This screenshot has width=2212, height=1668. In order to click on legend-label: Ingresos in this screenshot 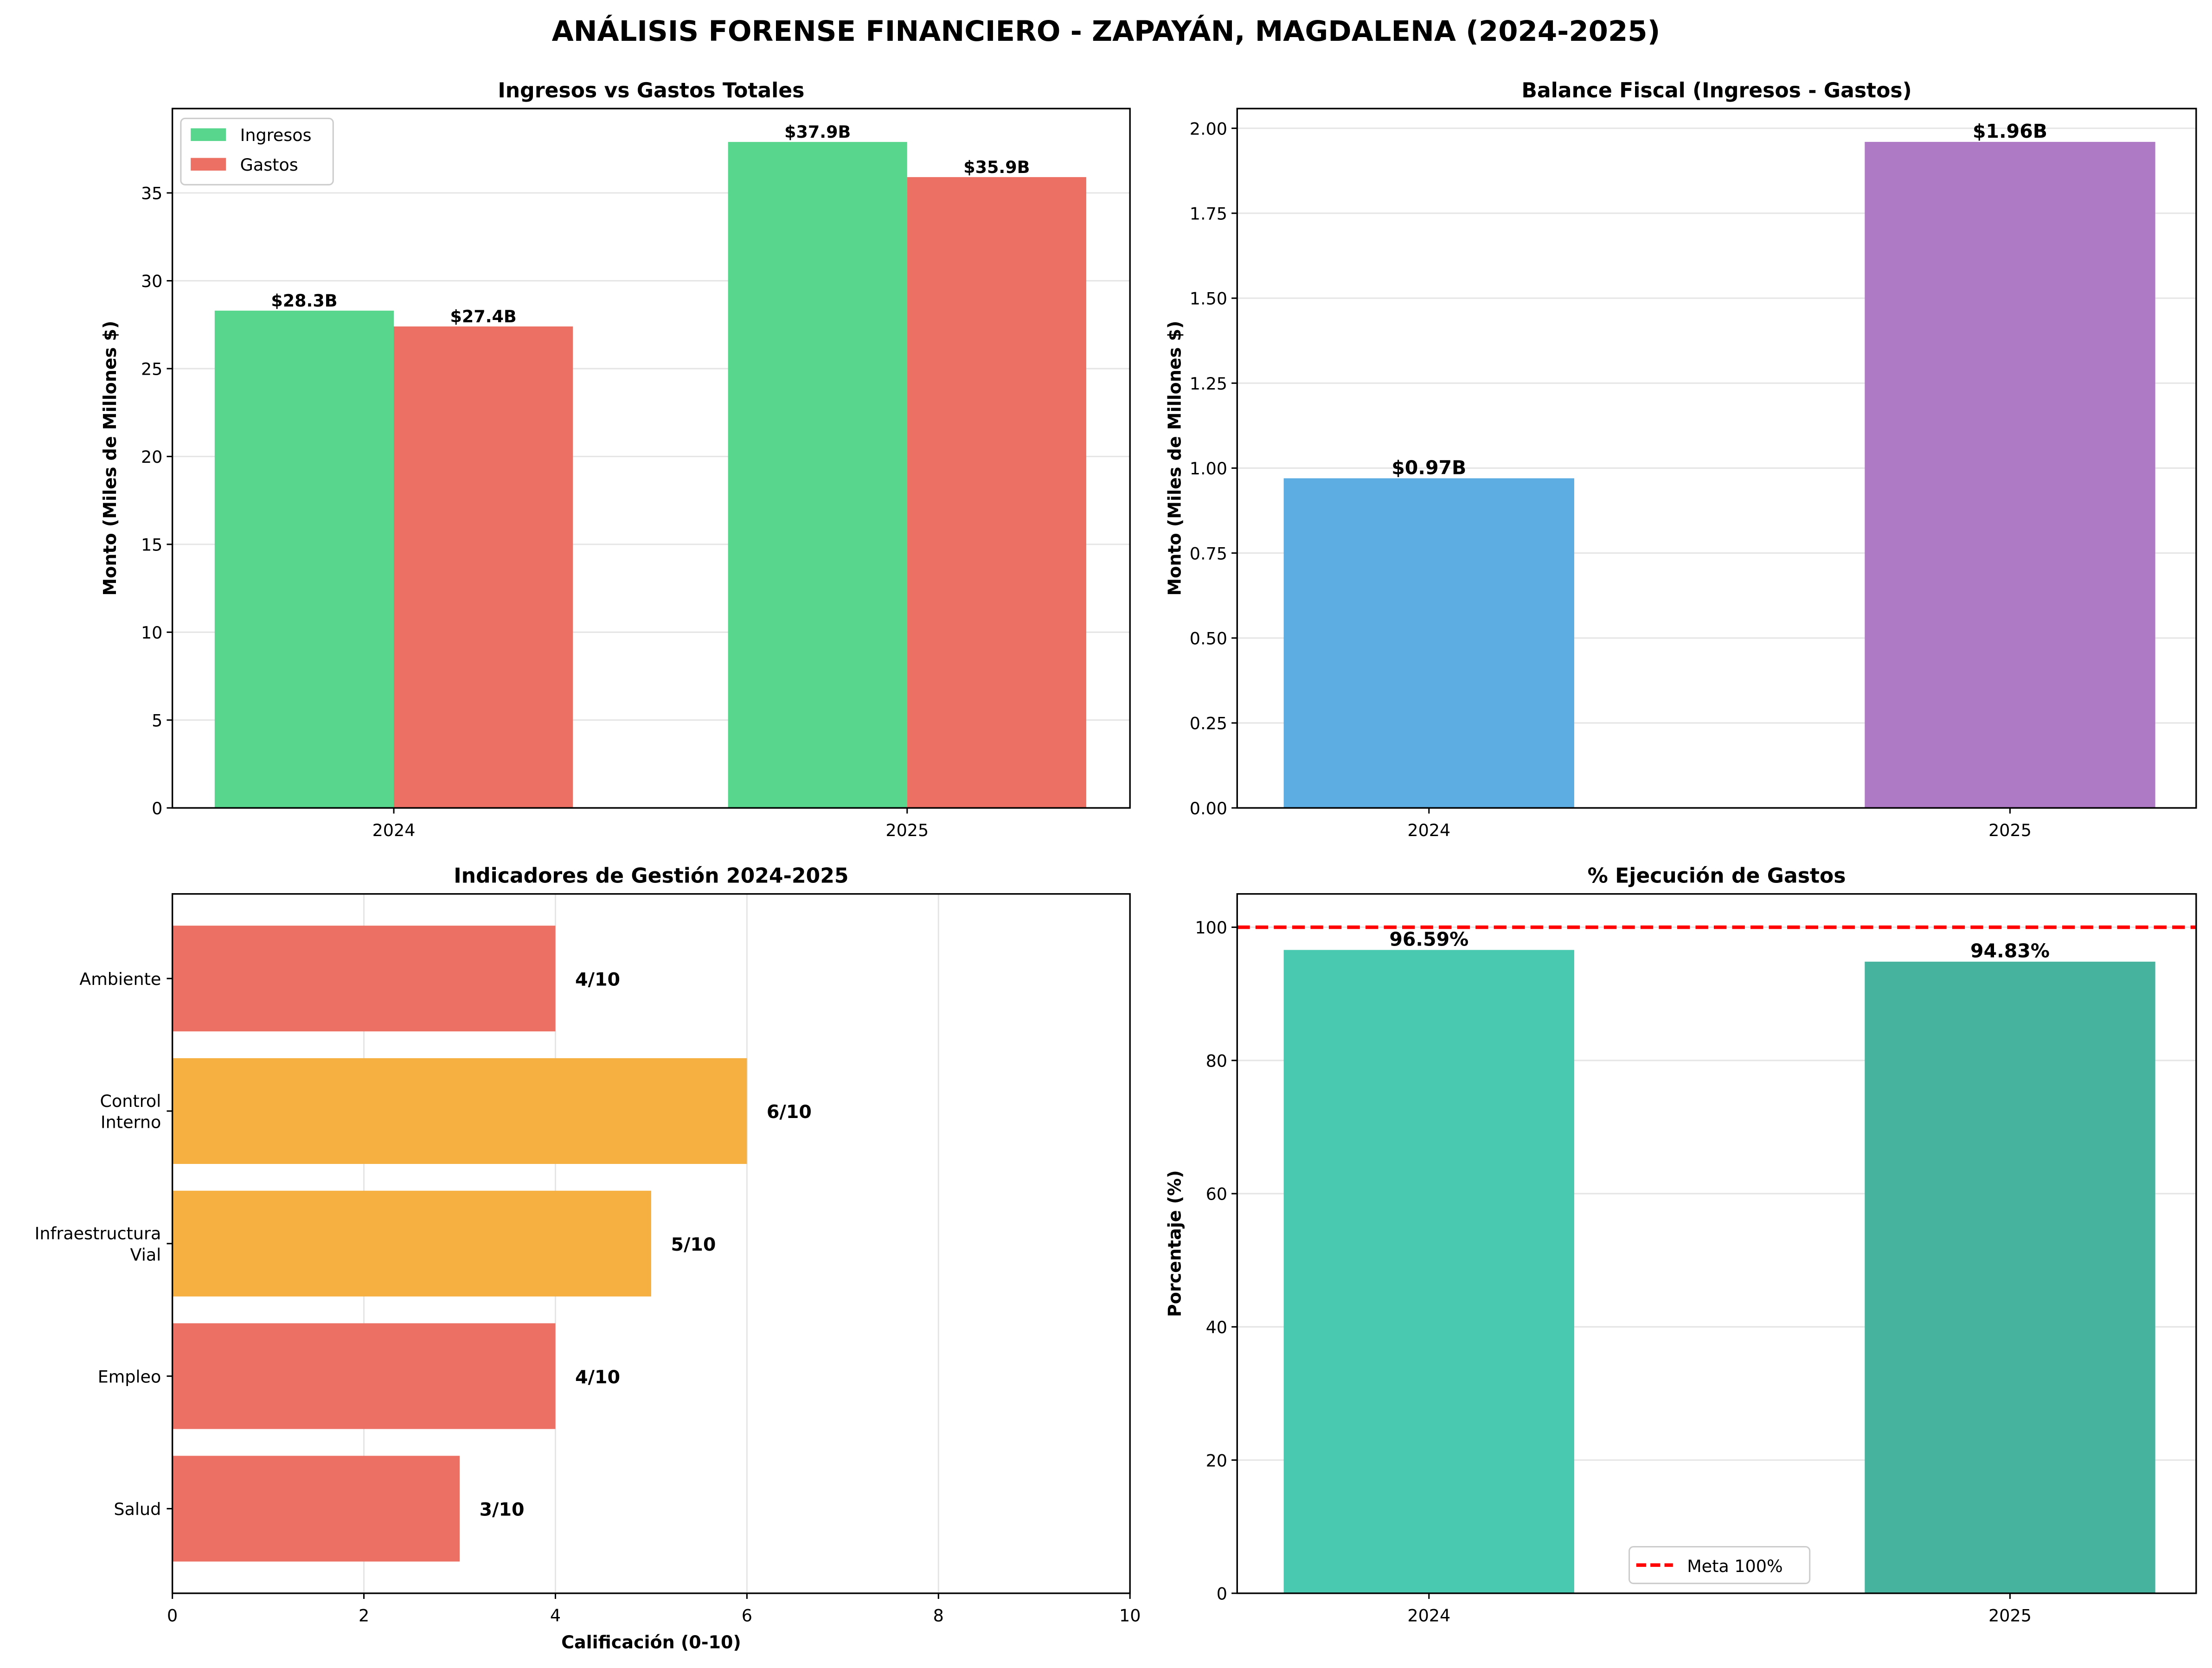, I will do `click(276, 135)`.